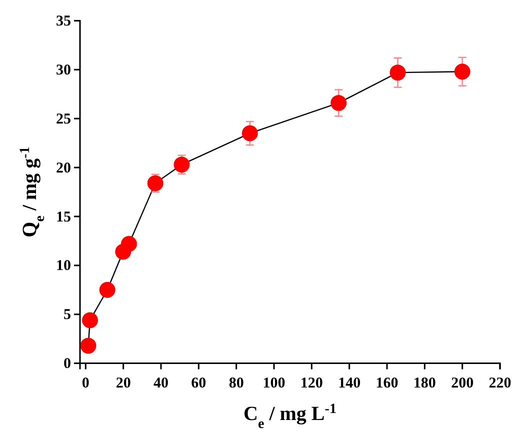 The width and height of the screenshot is (512, 432). I want to click on y-tick-label: 25, so click(63, 119).